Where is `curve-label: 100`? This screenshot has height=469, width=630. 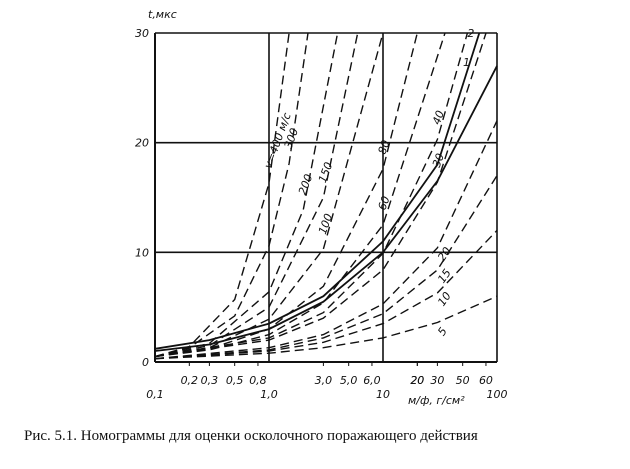
curve-label: 100 is located at coordinates (325, 224).